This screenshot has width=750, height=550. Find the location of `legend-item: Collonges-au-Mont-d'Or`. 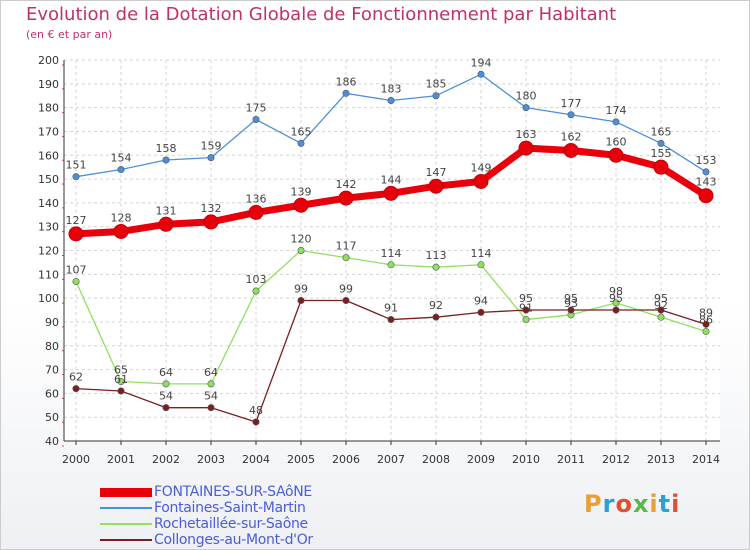

legend-item: Collonges-au-Mont-d'Or is located at coordinates (206, 540).